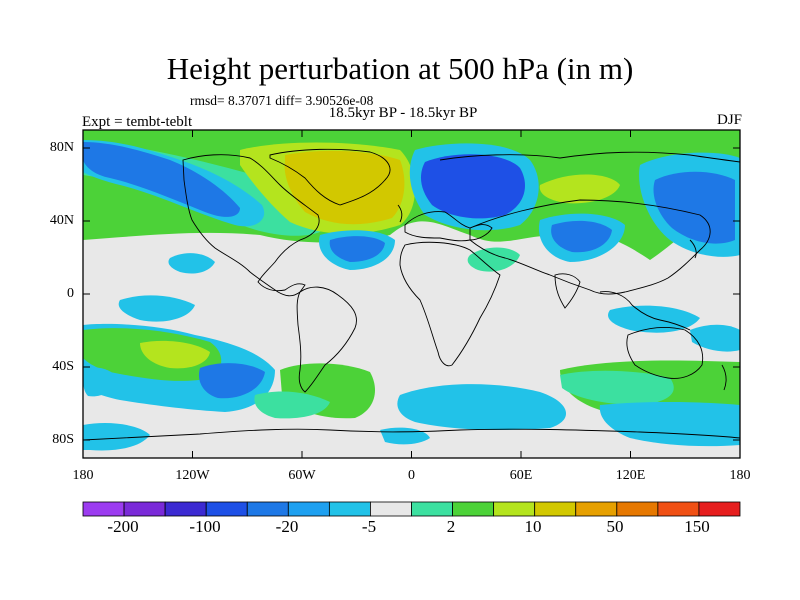 The width and height of the screenshot is (800, 600). I want to click on colorbar-label: -200, so click(123, 526).